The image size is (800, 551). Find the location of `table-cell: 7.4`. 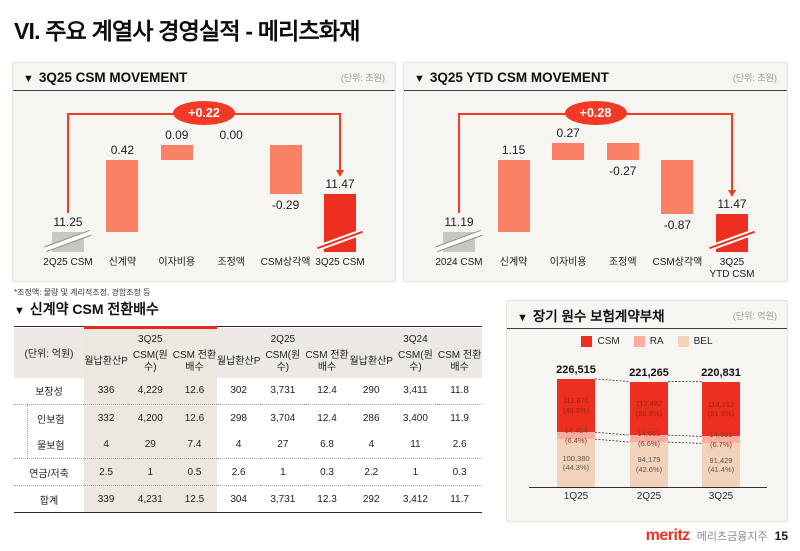

table-cell: 7.4 is located at coordinates (194, 444).